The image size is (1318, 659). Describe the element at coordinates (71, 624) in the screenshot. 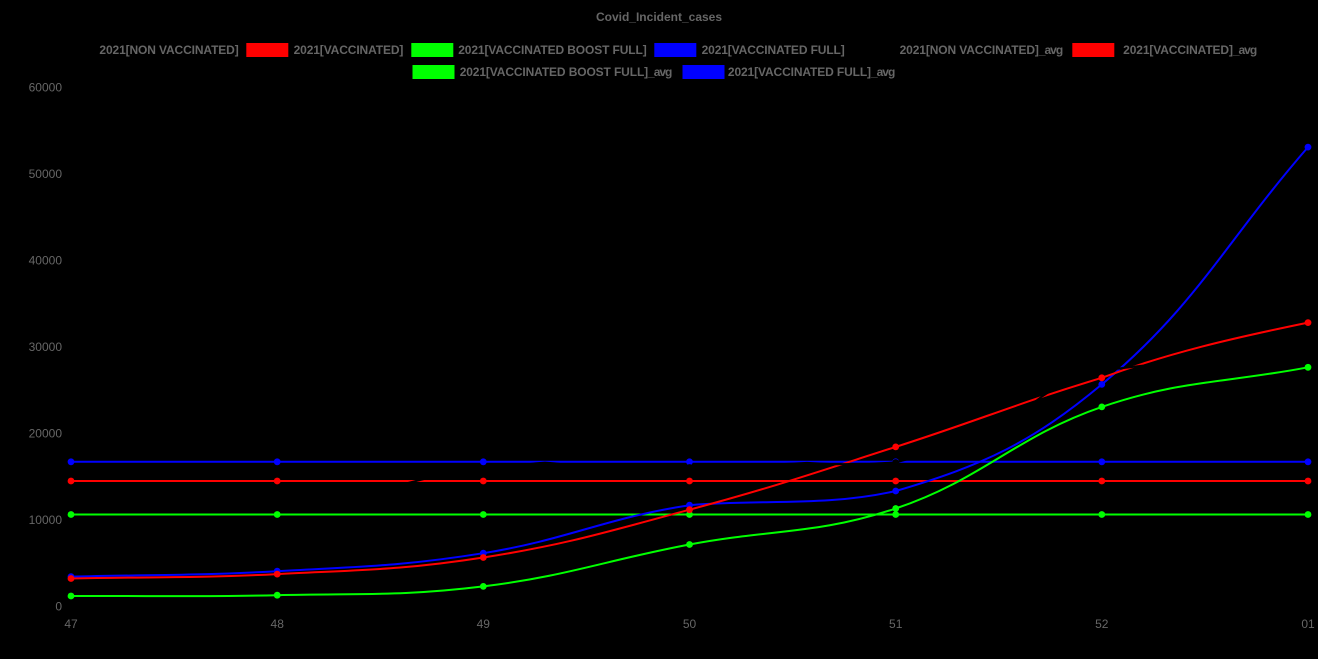

I see `svg-text: 47` at that location.